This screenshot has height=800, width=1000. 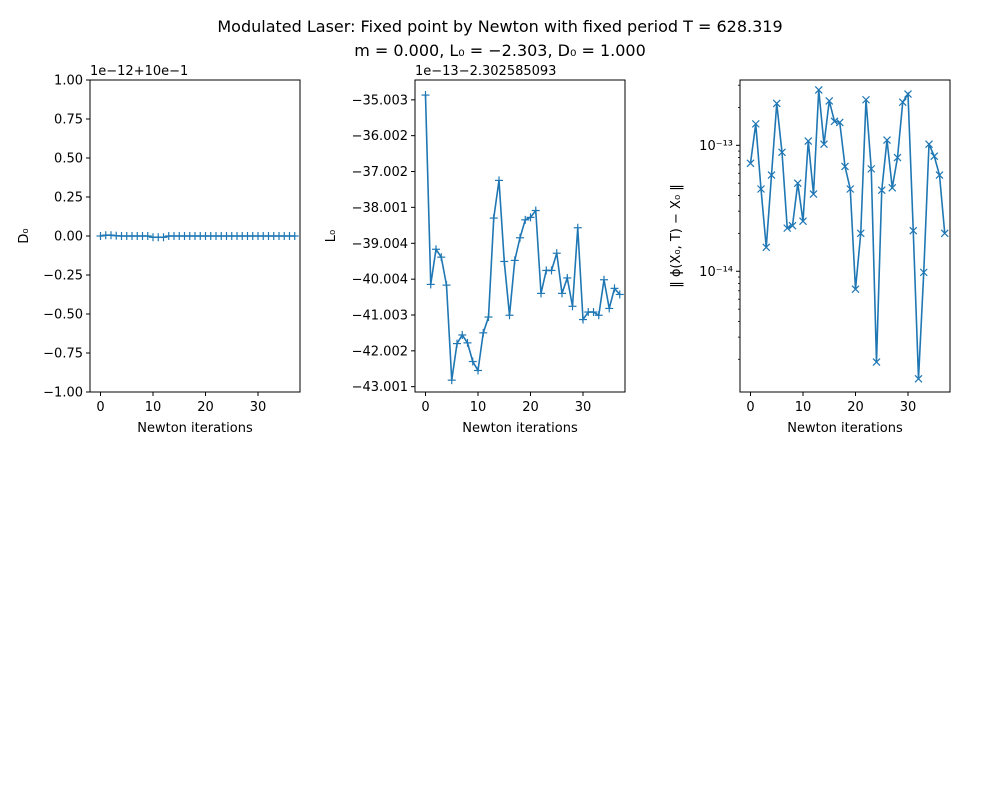 I want to click on figure-title-line2: m = 0.000, L₀ = −2.303, D₀ = 1.000, so click(x=500, y=50).